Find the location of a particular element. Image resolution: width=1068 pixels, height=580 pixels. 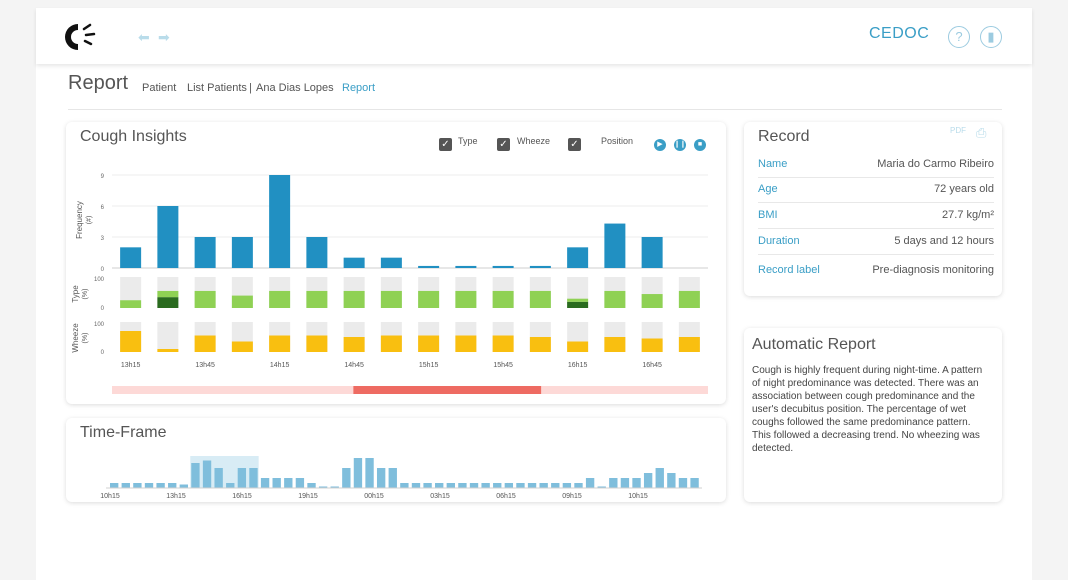

time-frame-tick-label: 13h15 is located at coordinates (176, 496).